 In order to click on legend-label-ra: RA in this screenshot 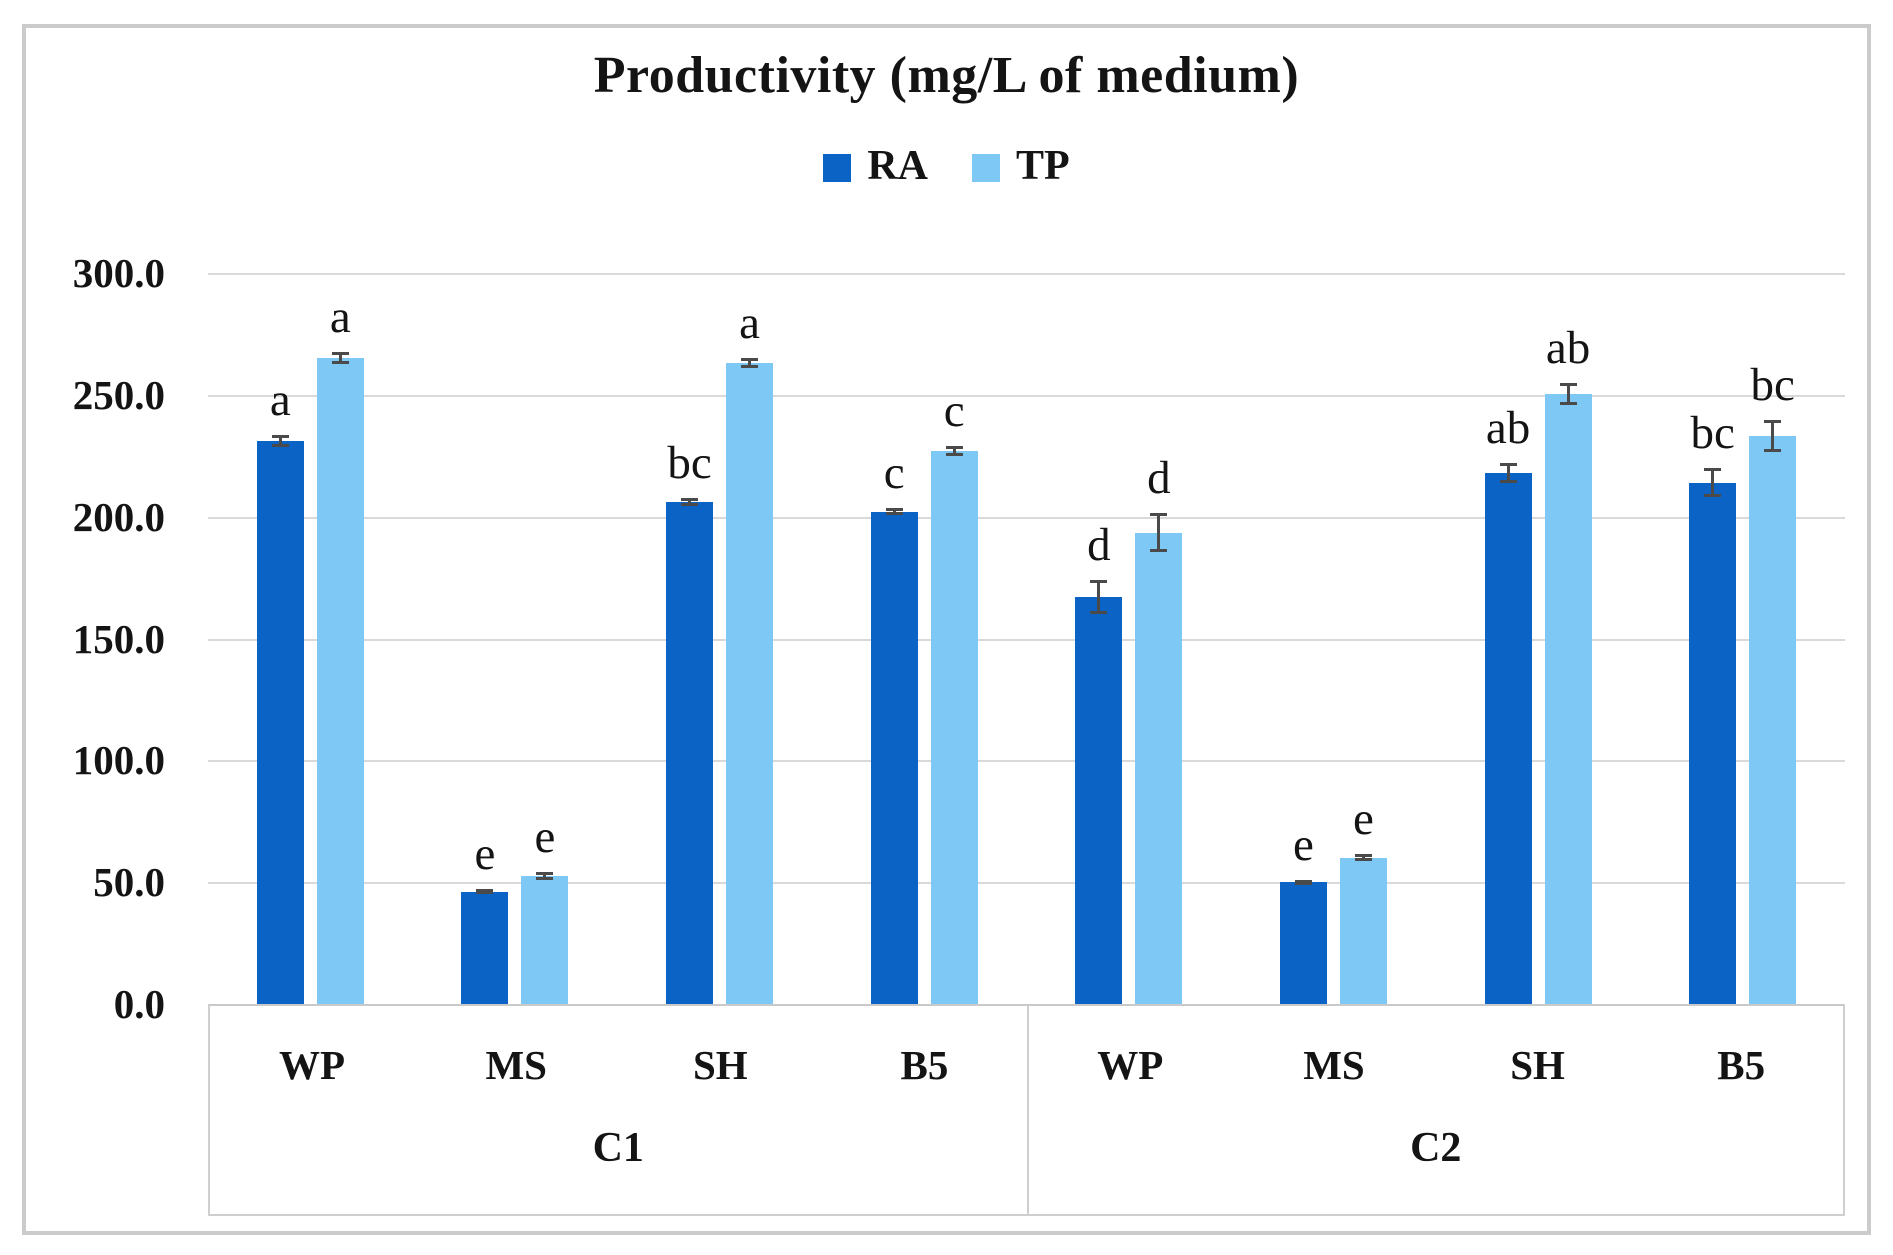, I will do `click(897, 166)`.